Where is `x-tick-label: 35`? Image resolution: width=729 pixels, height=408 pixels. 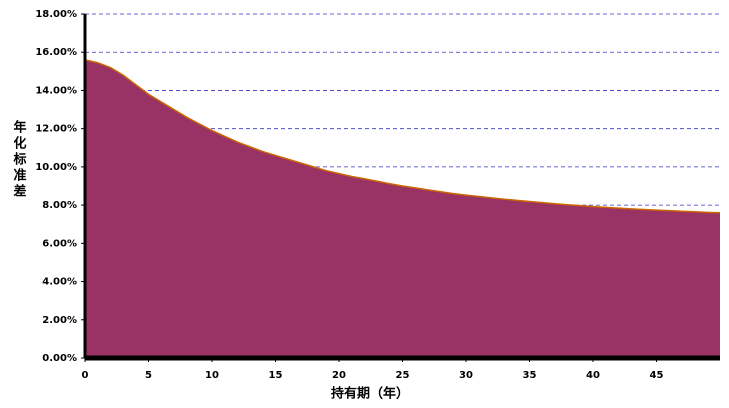 x-tick-label: 35 is located at coordinates (530, 375).